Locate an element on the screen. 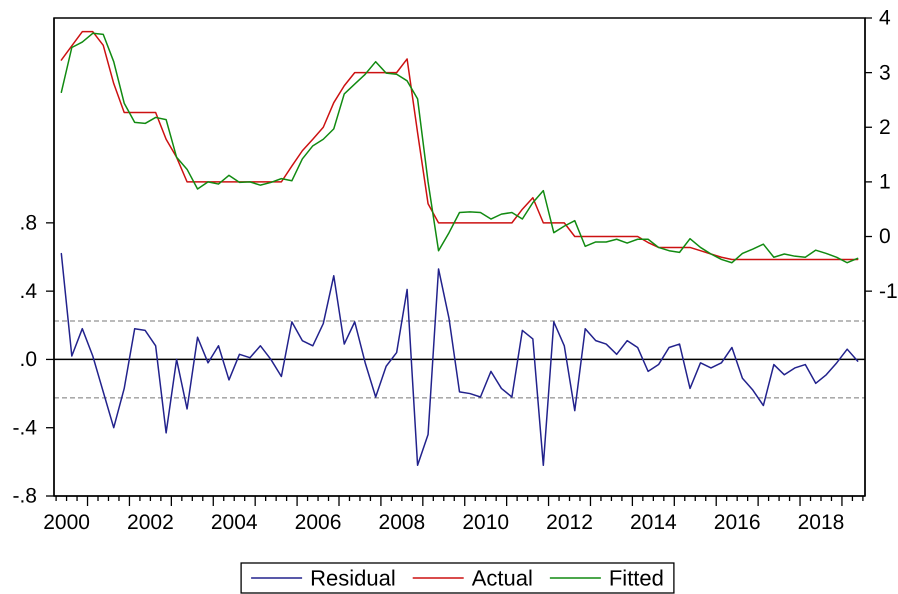 The width and height of the screenshot is (898, 594). x-tick-label: 2010 is located at coordinates (486, 522).